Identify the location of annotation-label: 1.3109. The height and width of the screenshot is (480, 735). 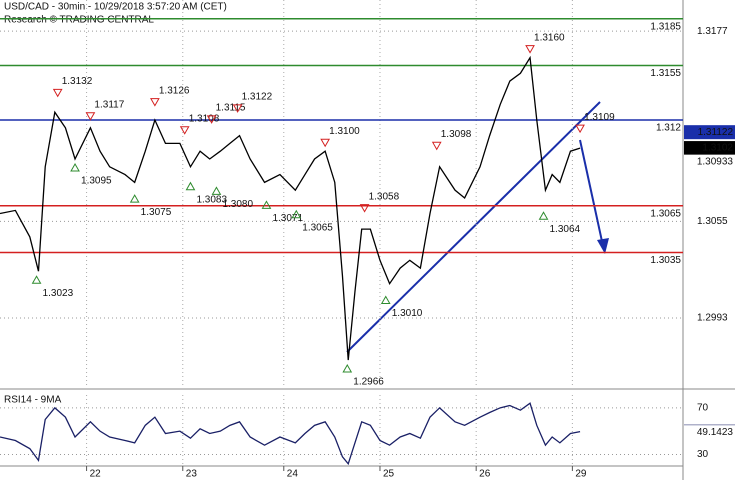
(599, 117).